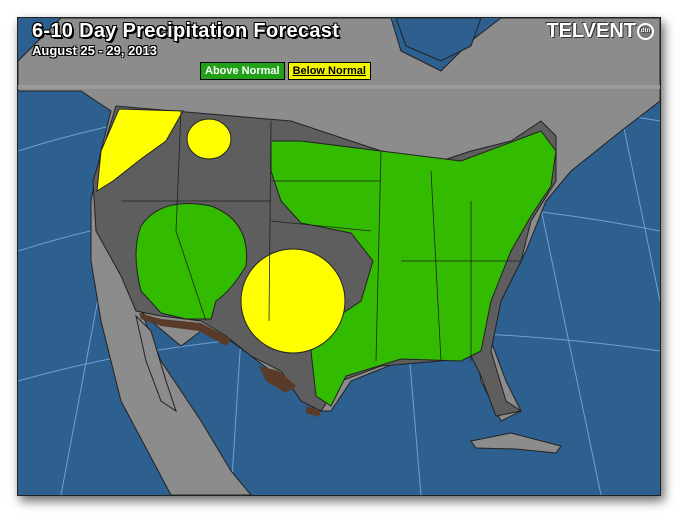 The image size is (692, 532). Describe the element at coordinates (516, 443) in the screenshot. I see `cuba` at that location.